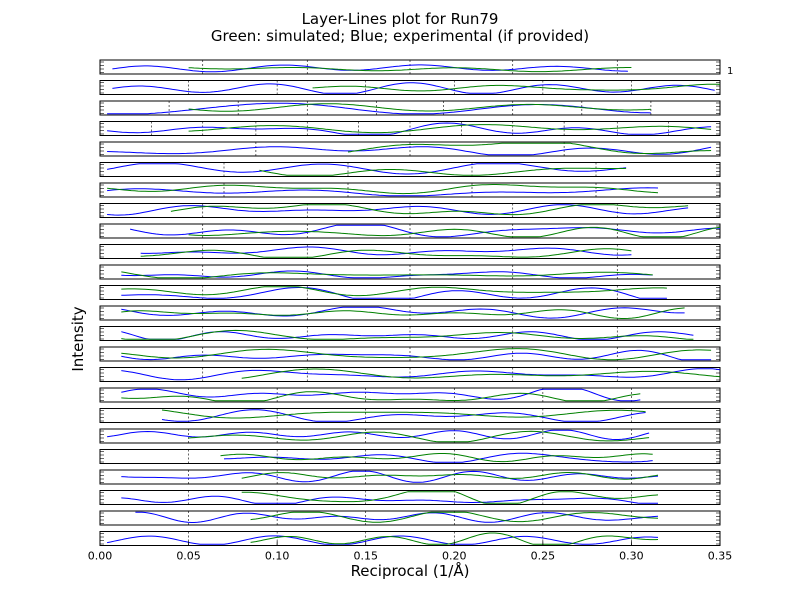 This screenshot has height=600, width=800. I want to click on layer-23-frame, so click(410, 538).